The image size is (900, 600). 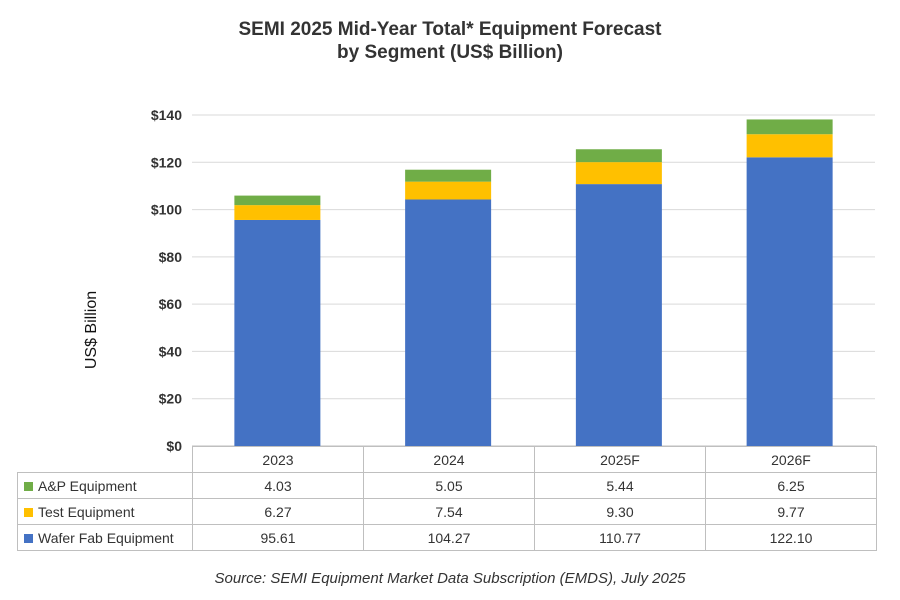 I want to click on bar-a-p-equipment-2025f, so click(x=618, y=156).